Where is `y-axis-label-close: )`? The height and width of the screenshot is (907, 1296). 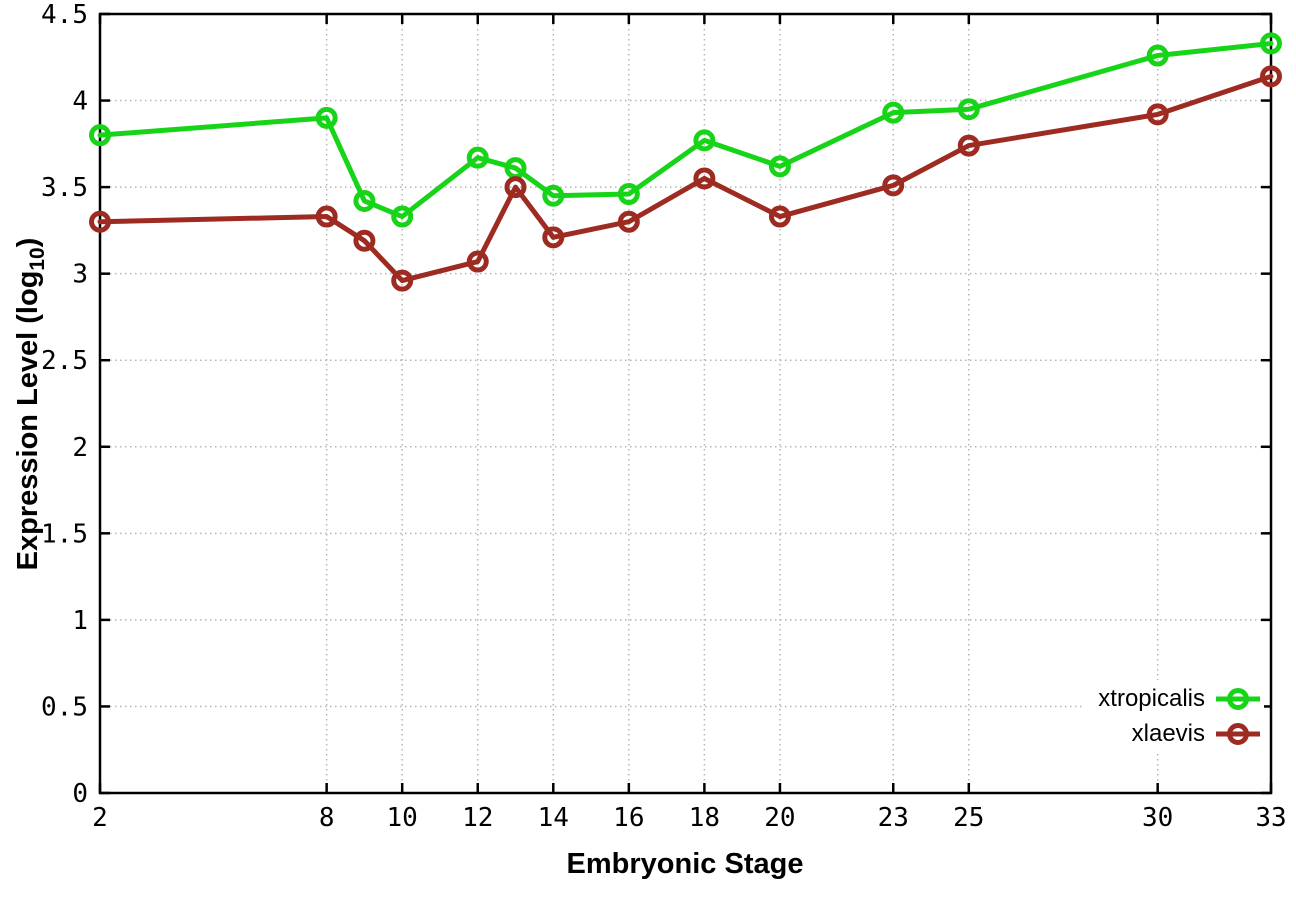 y-axis-label-close: ) is located at coordinates (28, 242).